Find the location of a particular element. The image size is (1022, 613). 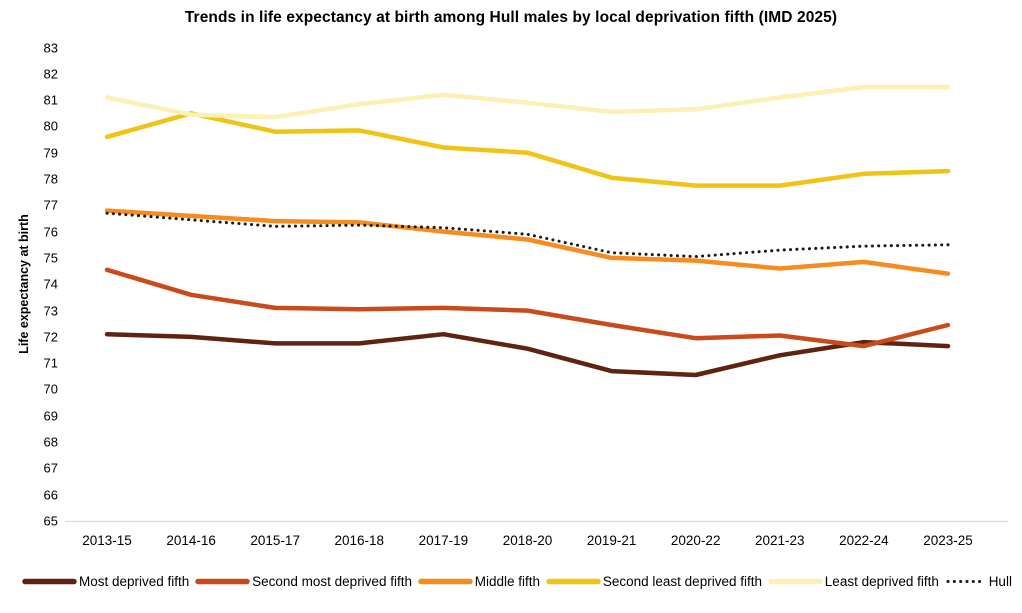

y-tick-label: 68 is located at coordinates (50, 442).